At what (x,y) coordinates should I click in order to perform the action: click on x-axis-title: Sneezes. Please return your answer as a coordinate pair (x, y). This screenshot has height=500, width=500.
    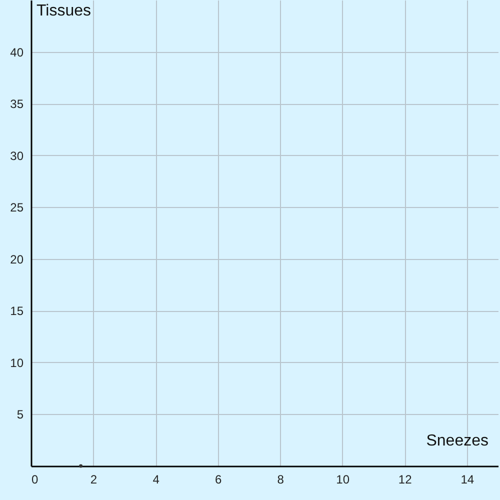
    Looking at the image, I should click on (457, 441).